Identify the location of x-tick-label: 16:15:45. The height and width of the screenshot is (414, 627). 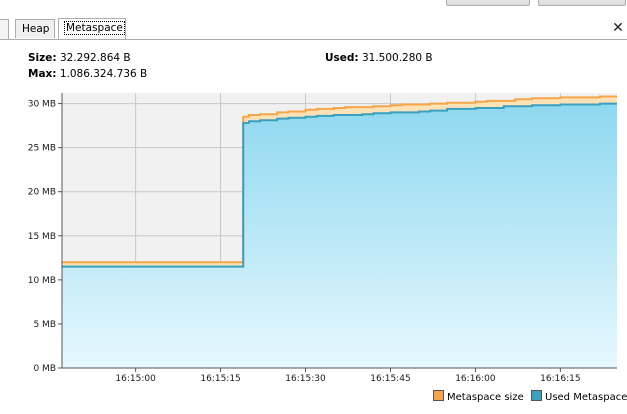
(390, 379).